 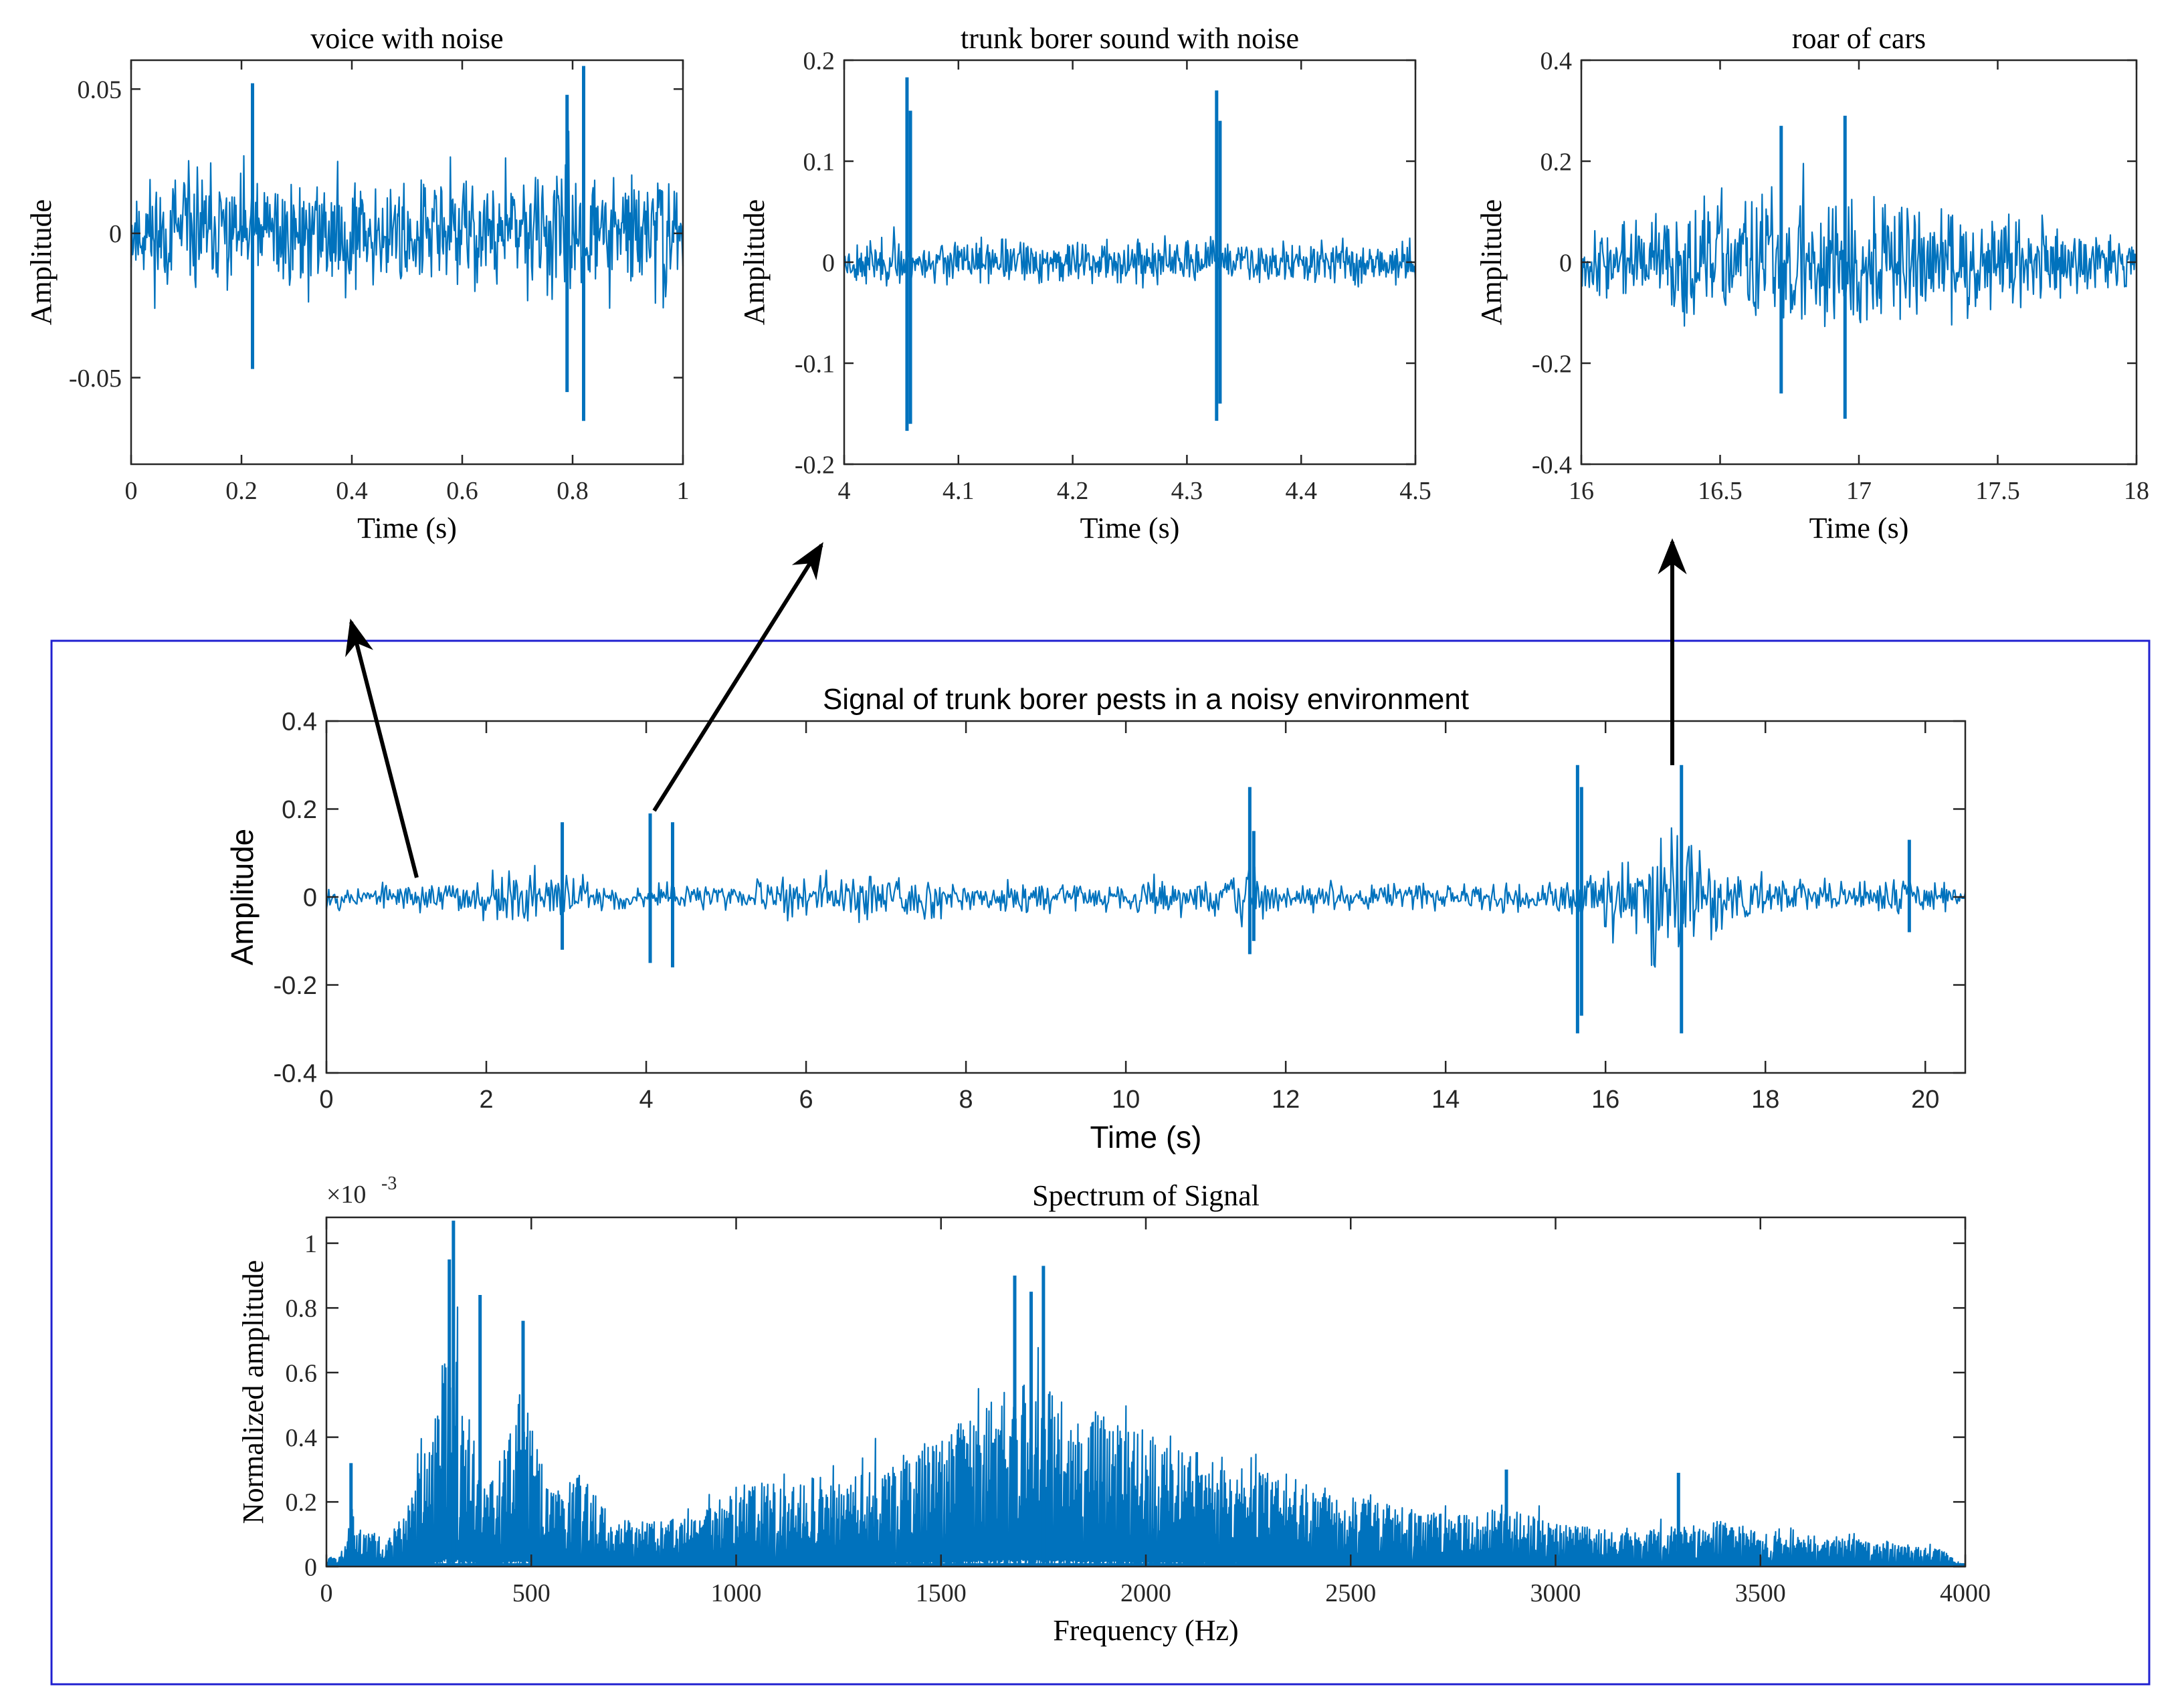 I want to click on trunk-xtick-label: 4.3, so click(x=1187, y=491).